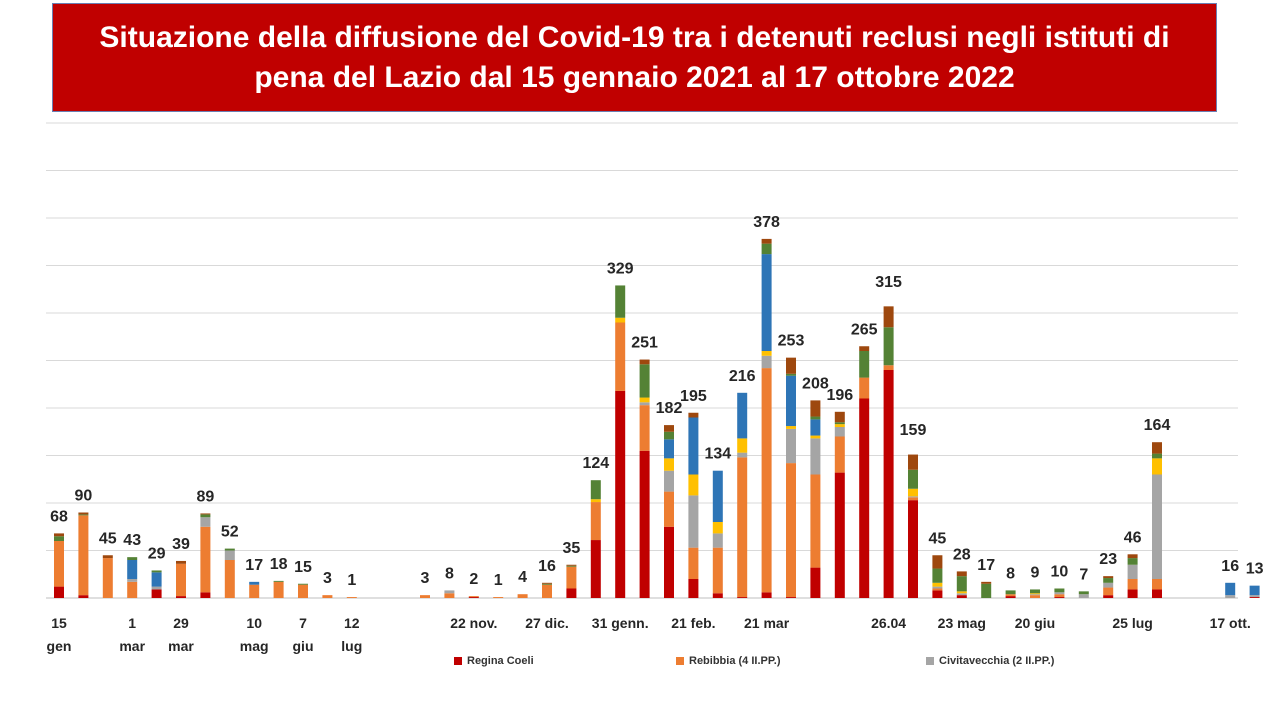 This screenshot has height=720, width=1280. I want to click on bar-value-label: 7, so click(1083, 574).